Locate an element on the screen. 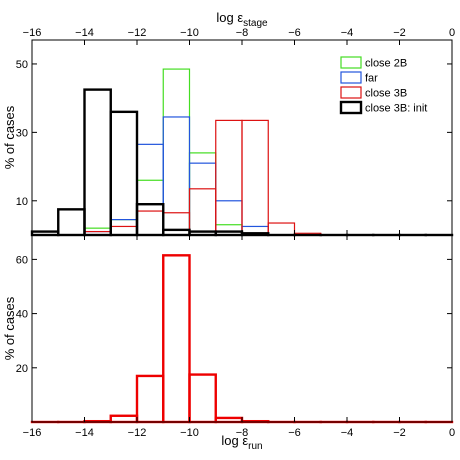 The width and height of the screenshot is (460, 460). ytick-label-top-2: 50 is located at coordinates (22, 65).